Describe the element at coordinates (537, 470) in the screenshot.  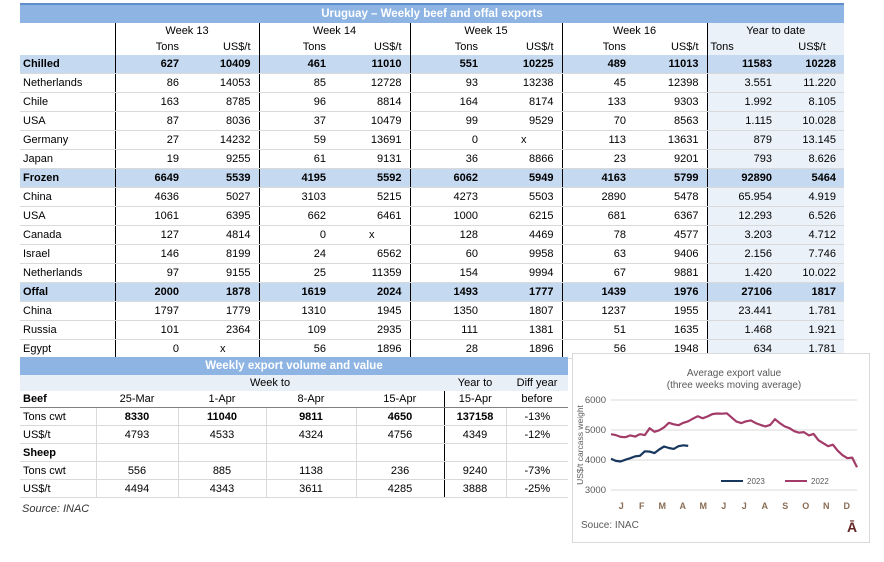
I see `cell: -73%` at that location.